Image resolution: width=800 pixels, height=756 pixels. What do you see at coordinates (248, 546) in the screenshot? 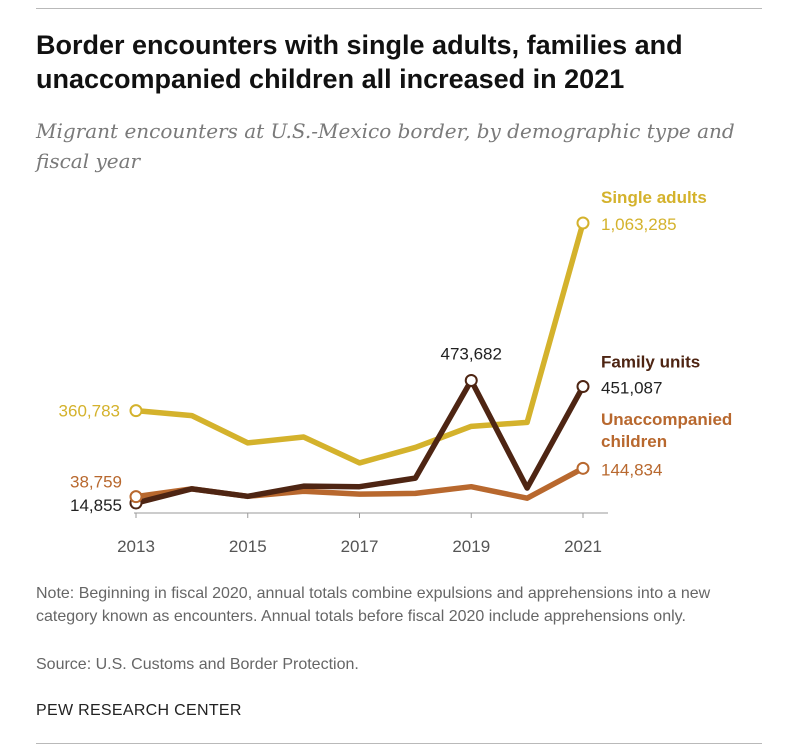
I see `x-tick-label: 2015` at bounding box center [248, 546].